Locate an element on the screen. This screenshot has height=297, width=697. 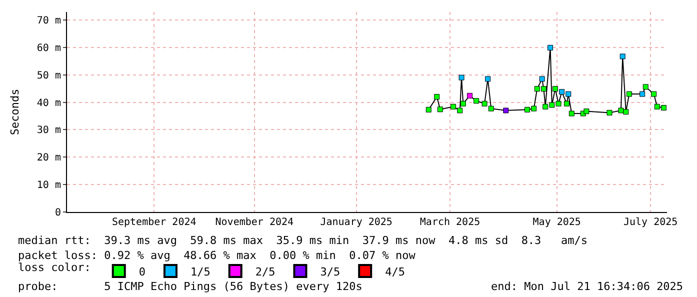
legend-title: loss color: is located at coordinates (54, 267).